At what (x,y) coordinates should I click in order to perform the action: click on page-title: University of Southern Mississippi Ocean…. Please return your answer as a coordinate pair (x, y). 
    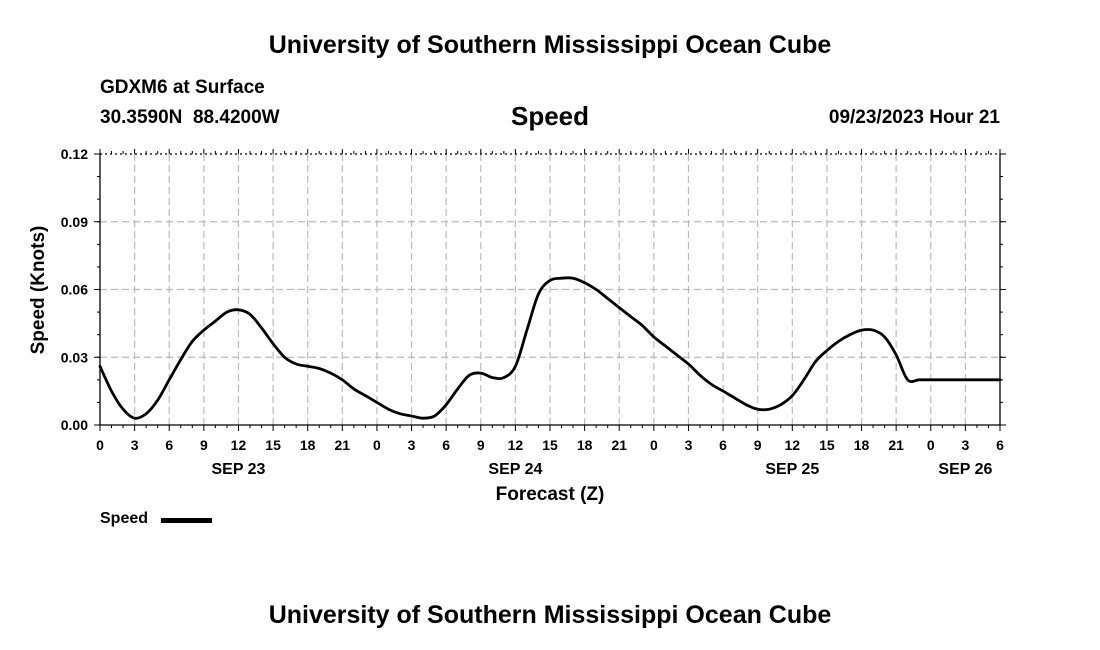
    Looking at the image, I should click on (550, 45).